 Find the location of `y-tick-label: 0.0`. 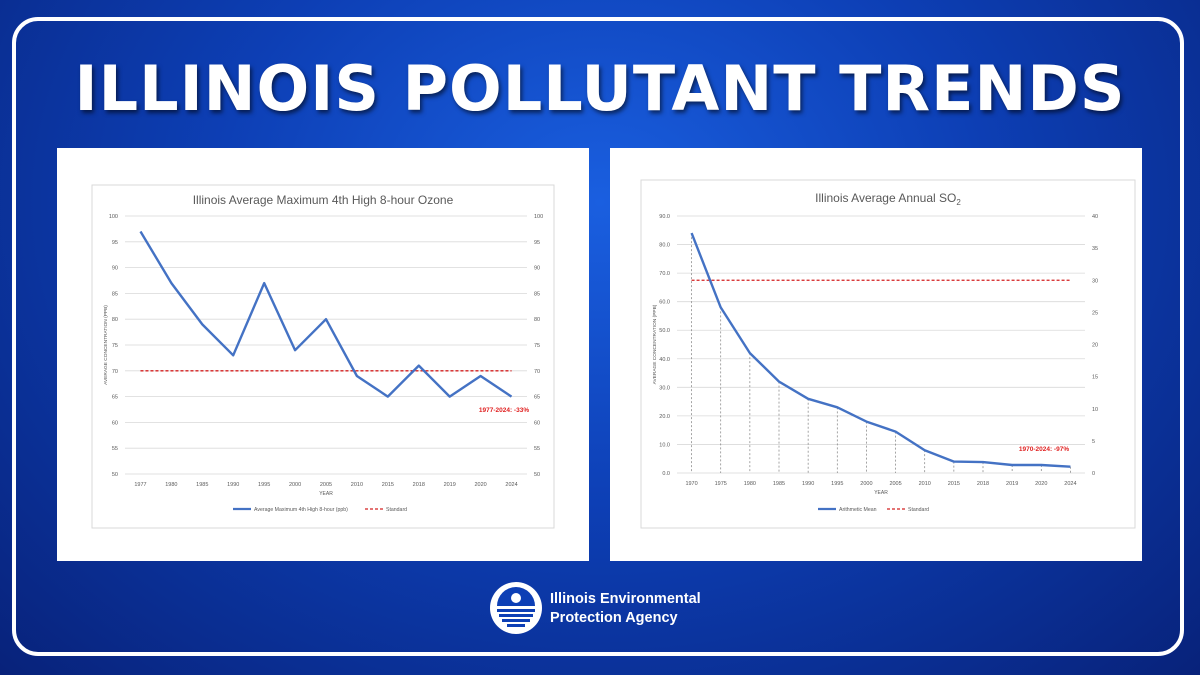

y-tick-label: 0.0 is located at coordinates (666, 474).